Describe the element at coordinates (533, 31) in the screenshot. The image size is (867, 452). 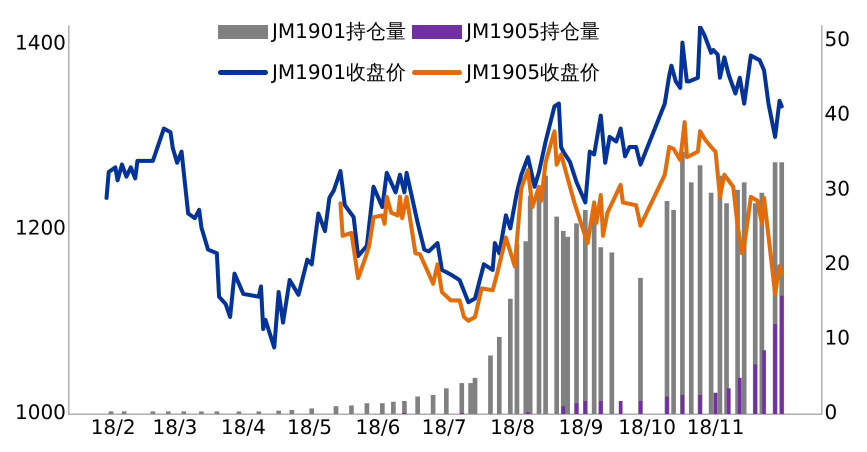
I see `legend-label: JM1905持仓量` at that location.